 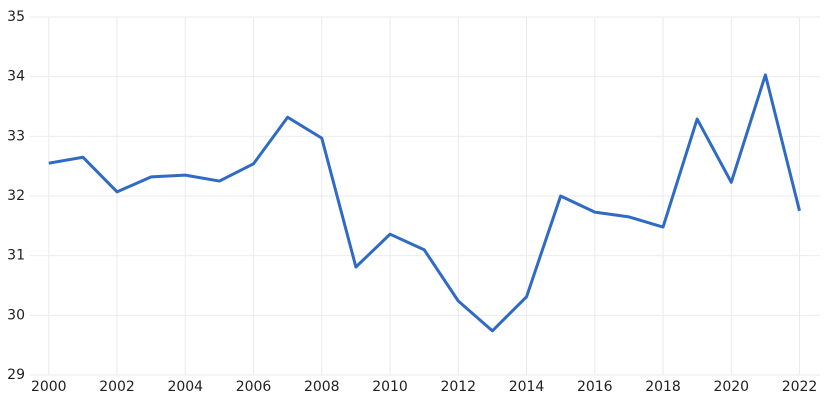 What do you see at coordinates (254, 387) in the screenshot?
I see `x-tick-label: 2006` at bounding box center [254, 387].